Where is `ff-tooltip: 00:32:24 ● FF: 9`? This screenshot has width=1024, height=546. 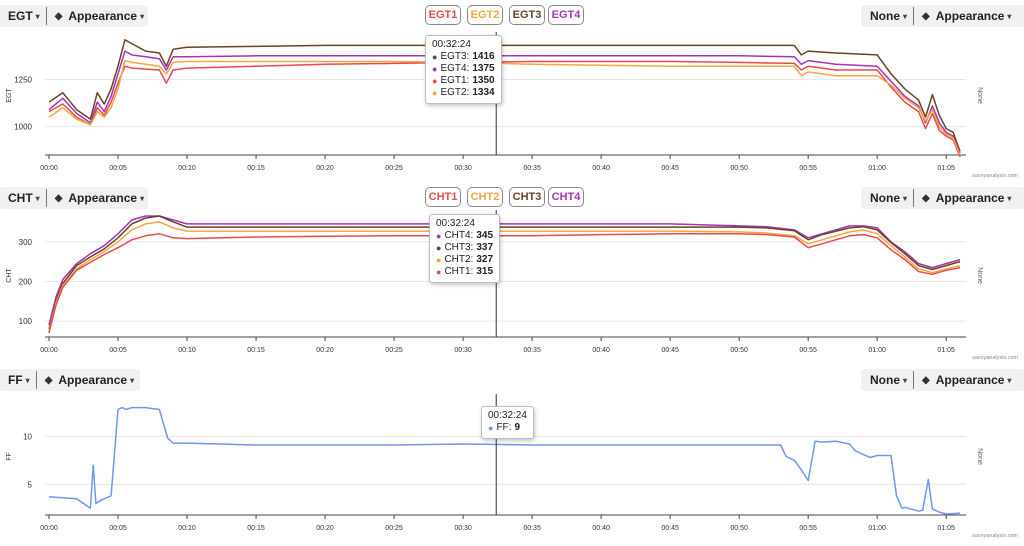 ff-tooltip: 00:32:24 ● FF: 9 is located at coordinates (507, 422).